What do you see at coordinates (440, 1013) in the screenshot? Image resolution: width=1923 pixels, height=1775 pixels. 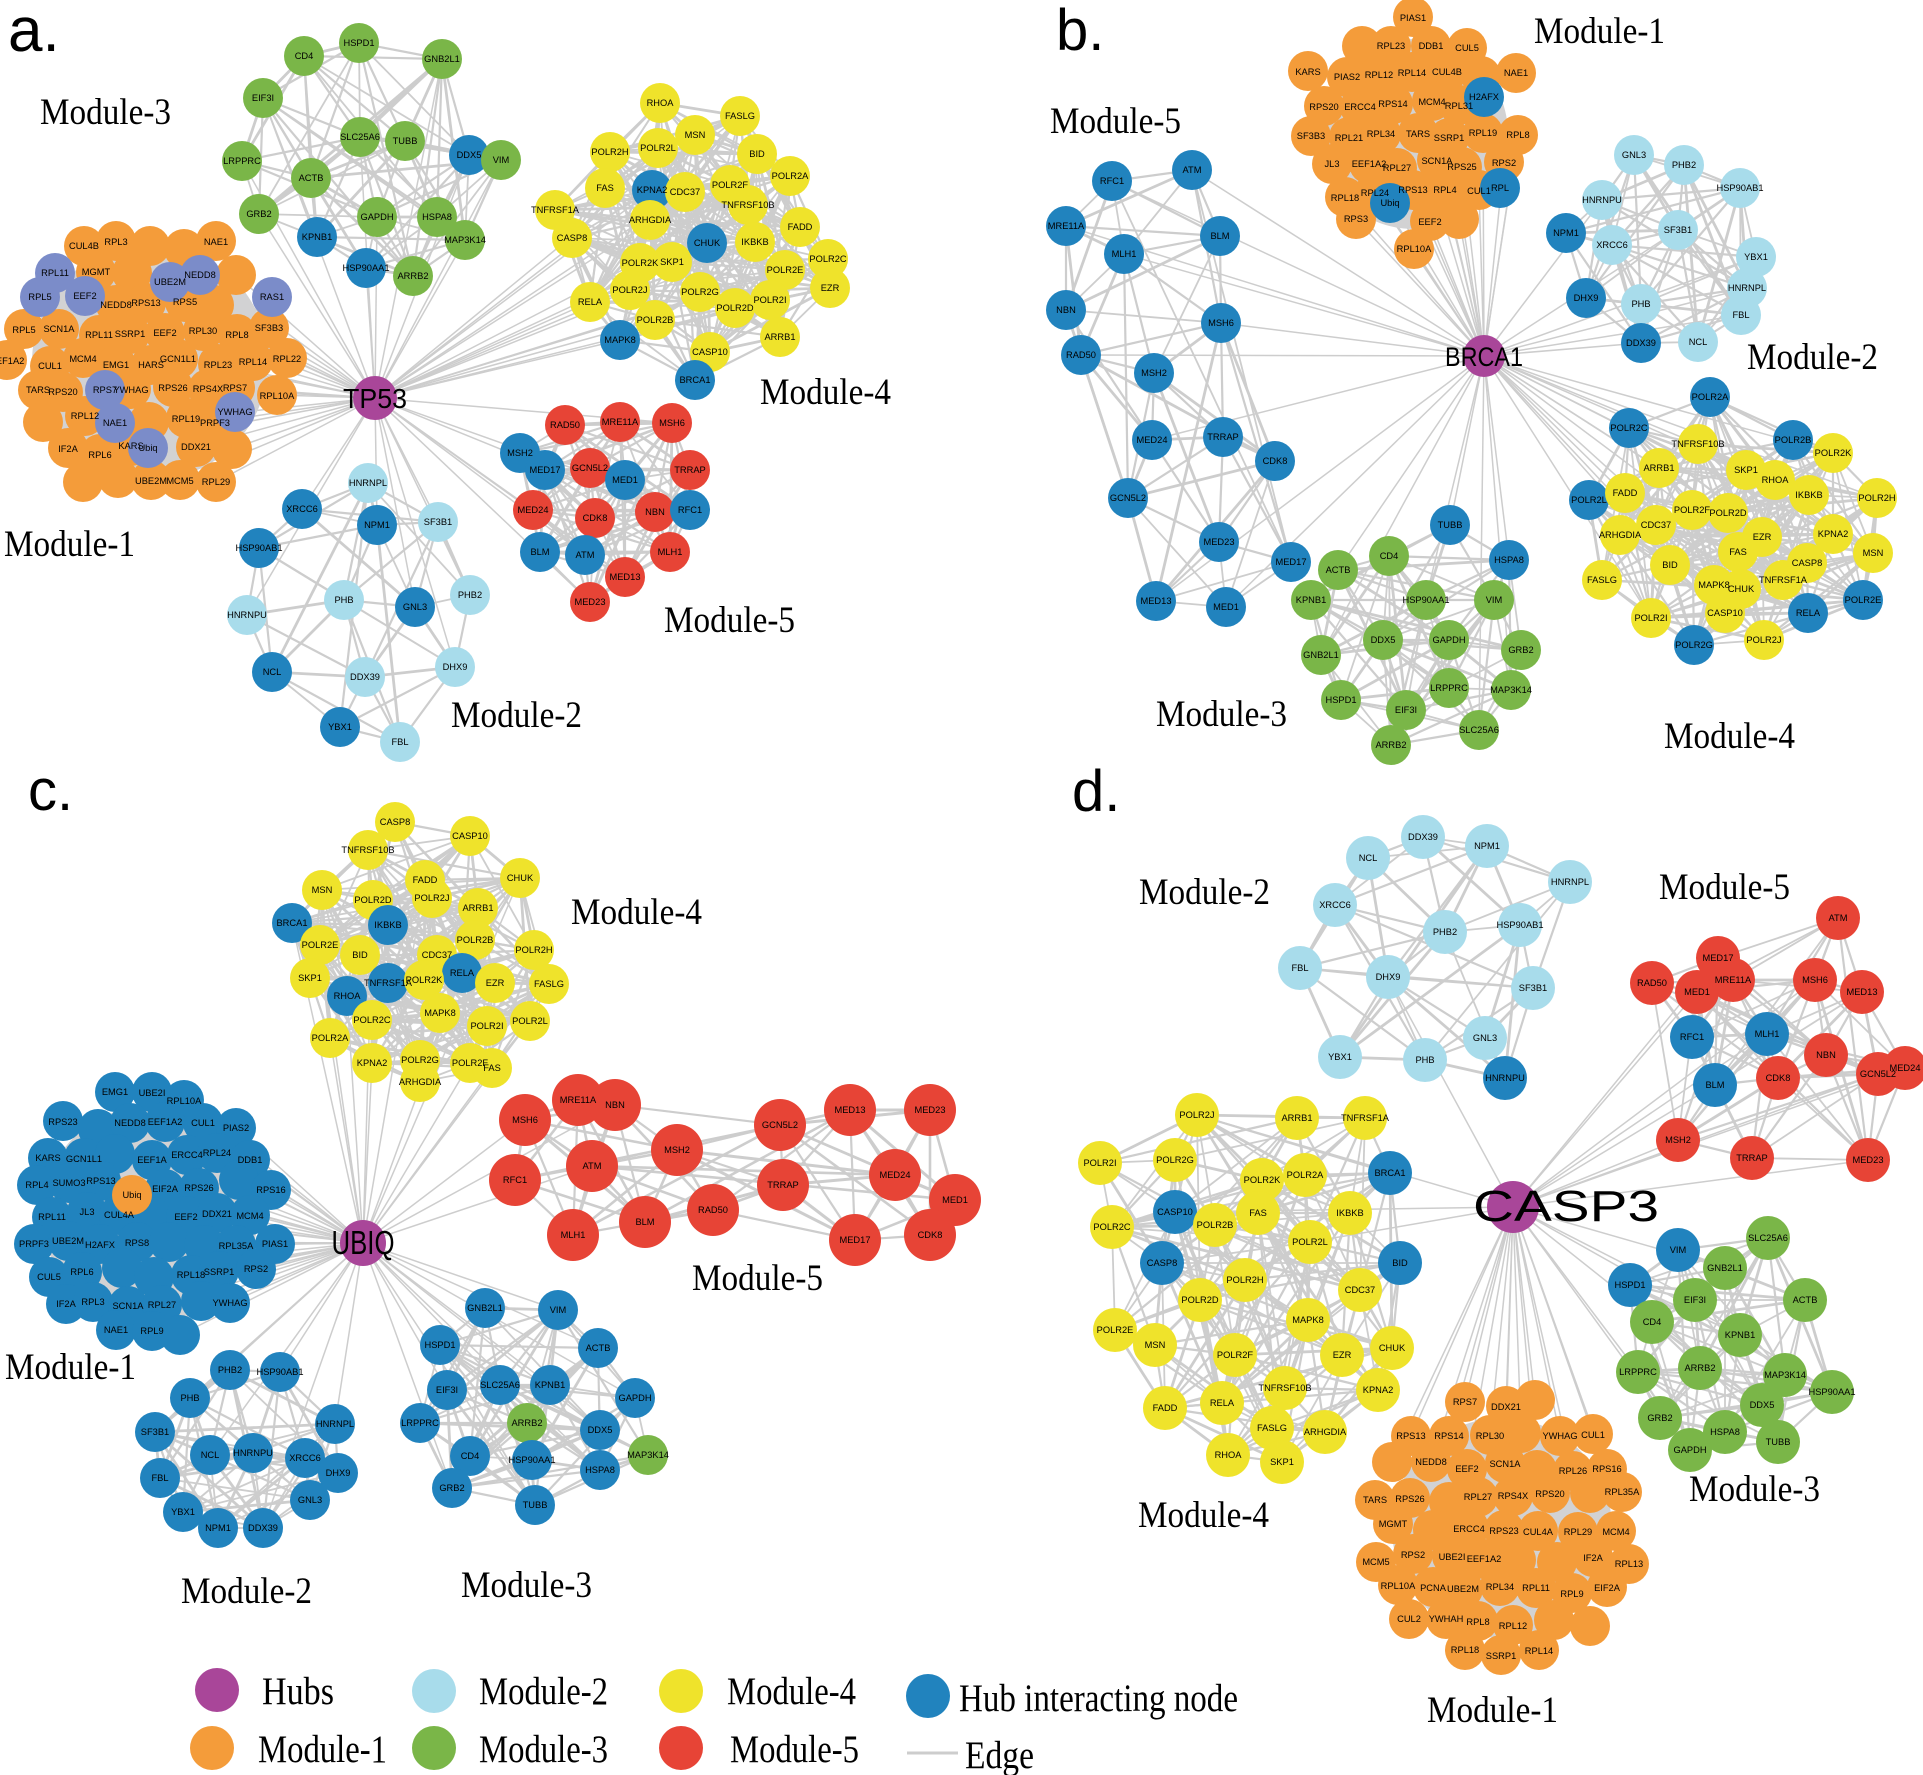 I see `svg-text: MAPK8` at bounding box center [440, 1013].